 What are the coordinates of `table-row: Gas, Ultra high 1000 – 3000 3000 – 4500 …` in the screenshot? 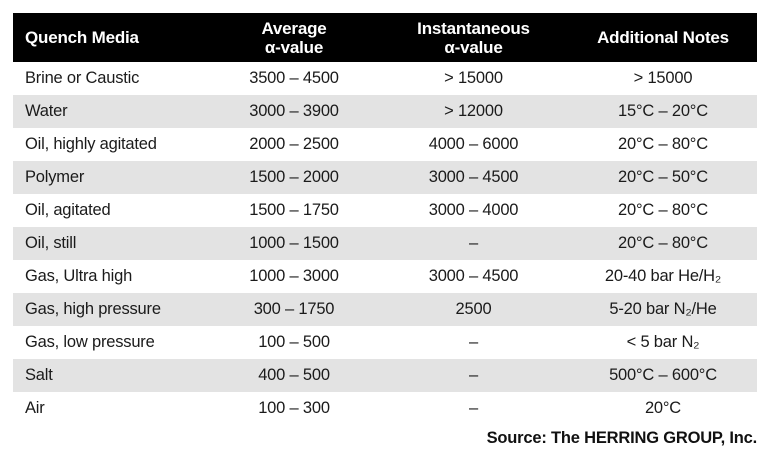 It's located at (385, 276).